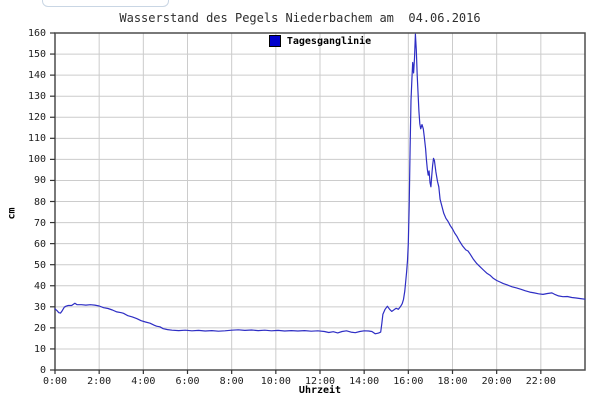  What do you see at coordinates (39, 265) in the screenshot?
I see `y-axis-tick-label: 50` at bounding box center [39, 265].